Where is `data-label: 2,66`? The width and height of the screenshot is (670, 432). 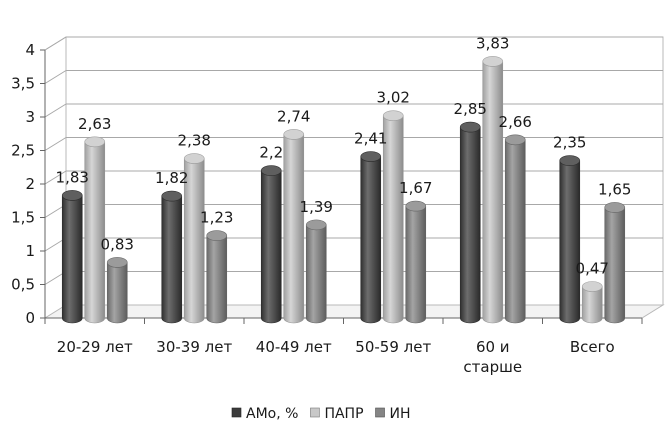 data-label: 2,66 is located at coordinates (515, 122).